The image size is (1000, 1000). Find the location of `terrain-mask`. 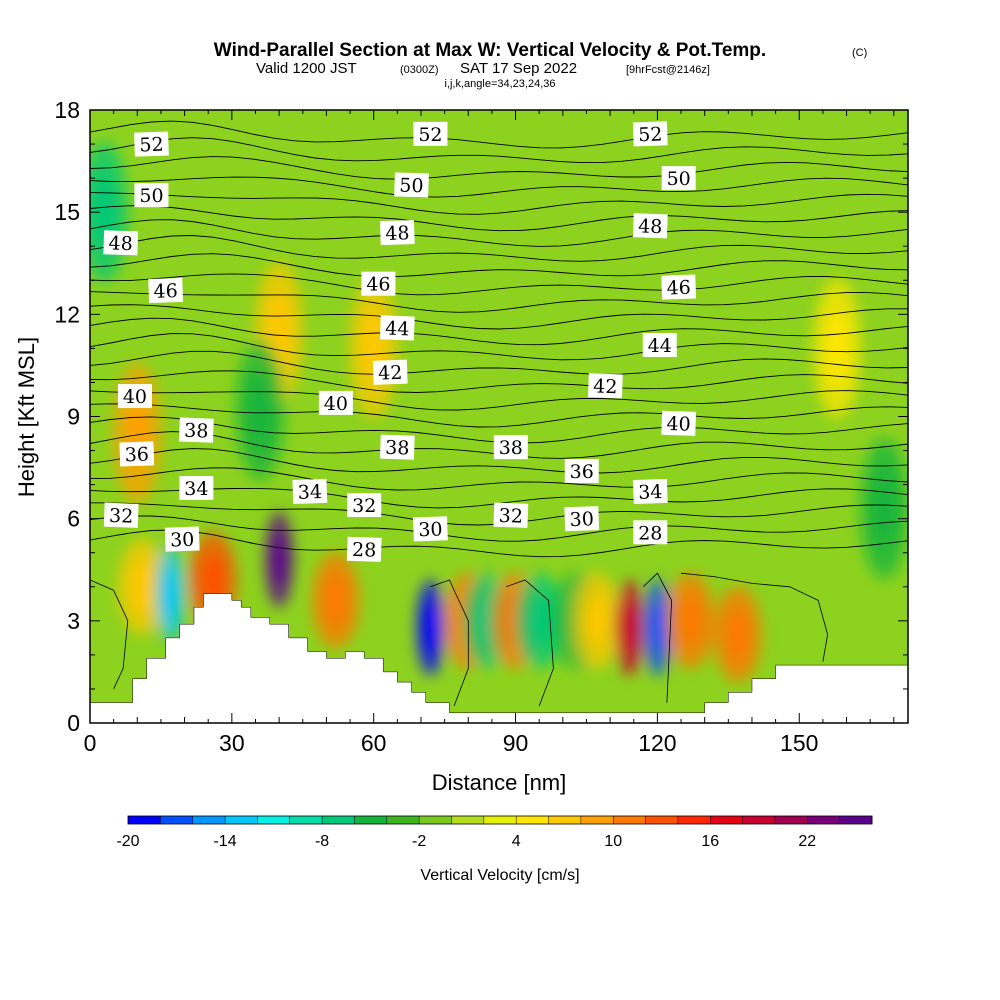

terrain-mask is located at coordinates (499, 658).